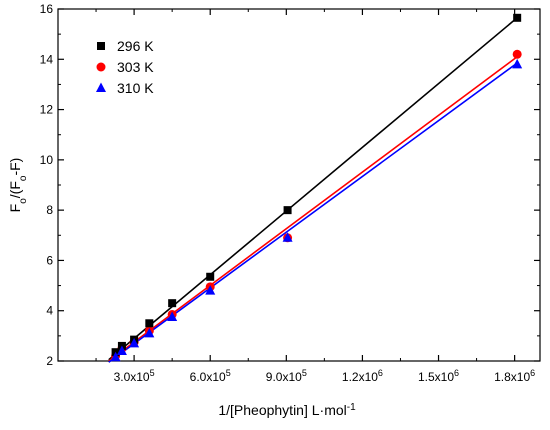 The height and width of the screenshot is (430, 550). I want to click on x-tick-label: 1.2x10⁶, so click(362, 376).